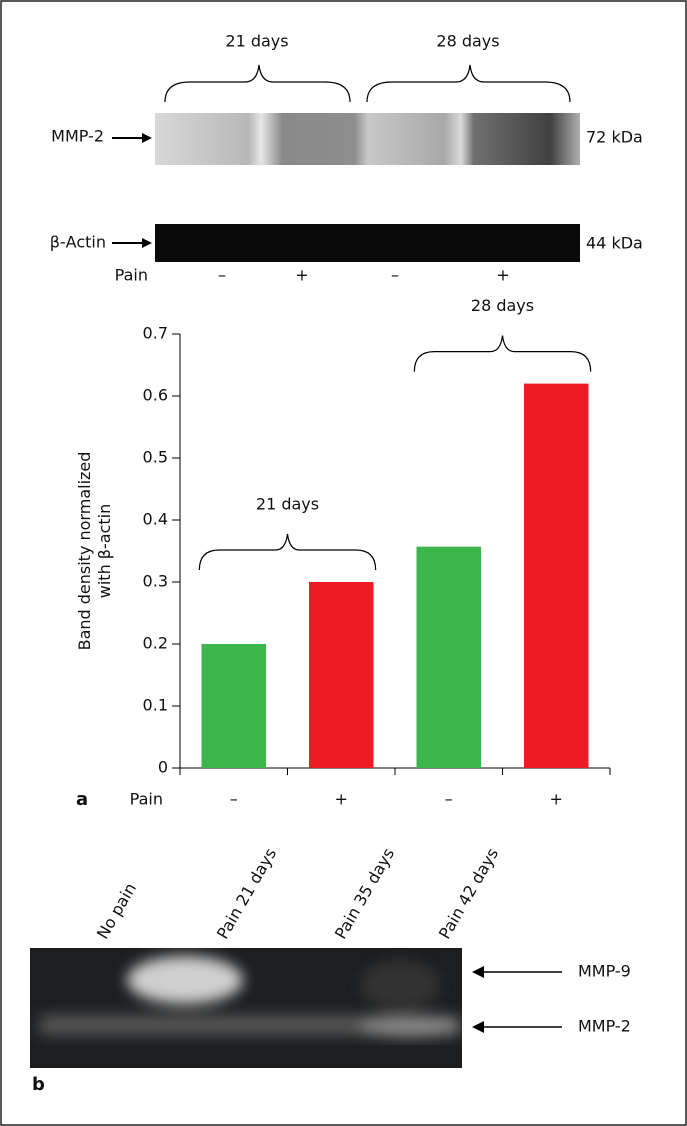 The height and width of the screenshot is (1126, 687). What do you see at coordinates (82, 799) in the screenshot?
I see `panel-label: a` at bounding box center [82, 799].